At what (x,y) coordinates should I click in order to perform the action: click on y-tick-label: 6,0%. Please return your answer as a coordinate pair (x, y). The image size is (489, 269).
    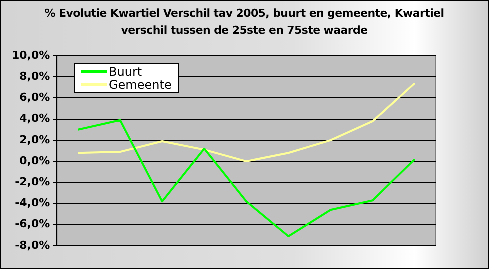
    Looking at the image, I should click on (35, 97).